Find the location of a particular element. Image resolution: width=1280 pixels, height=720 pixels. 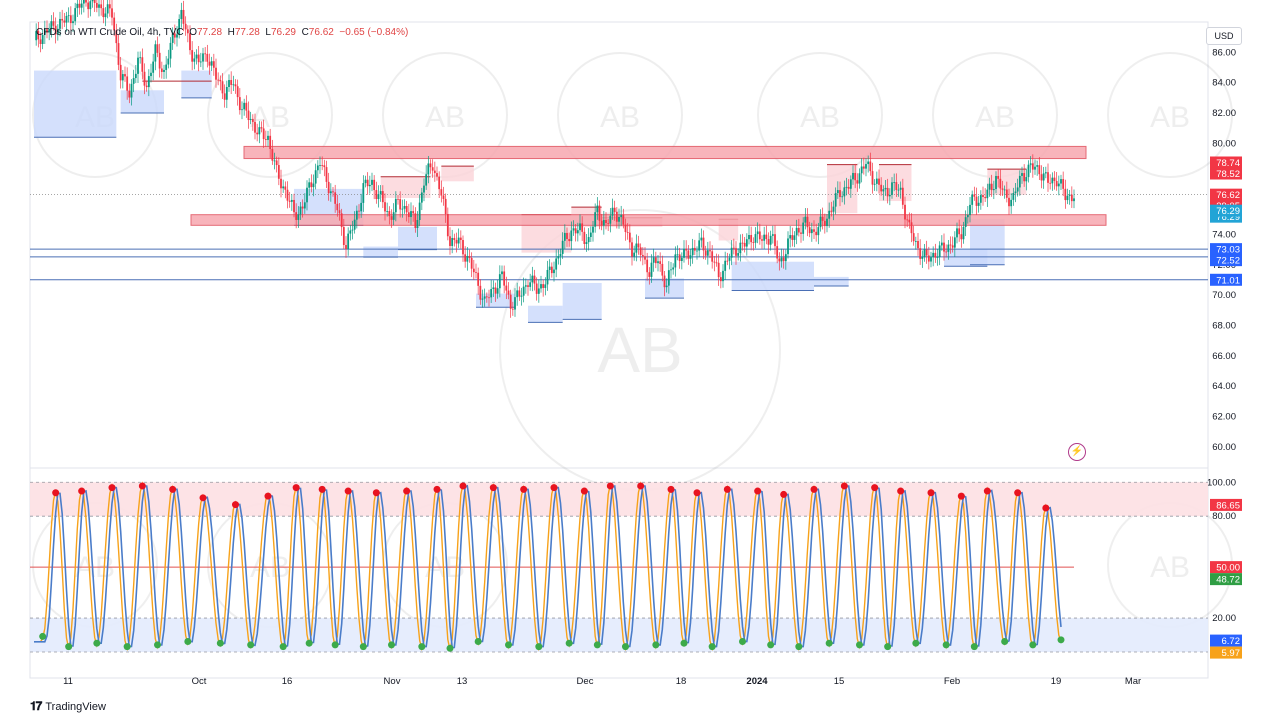

tradingview-brand: 𝟏𝟕 TradingView is located at coordinates (68, 706).